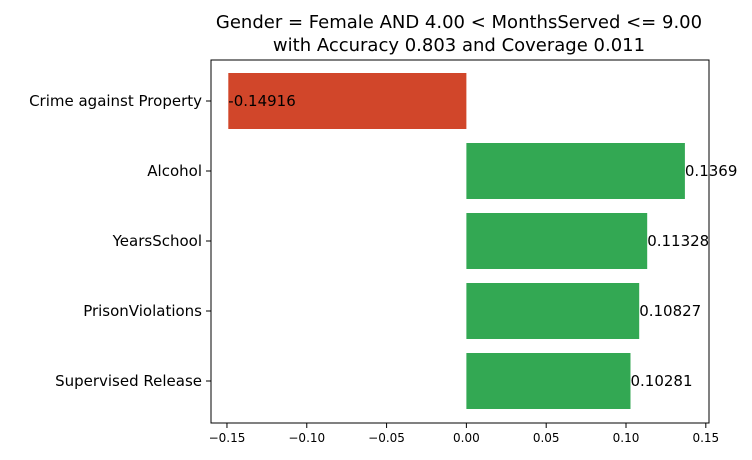 The width and height of the screenshot is (752, 460). Describe the element at coordinates (386, 438) in the screenshot. I see `x-tick-label-2: −0.05` at that location.